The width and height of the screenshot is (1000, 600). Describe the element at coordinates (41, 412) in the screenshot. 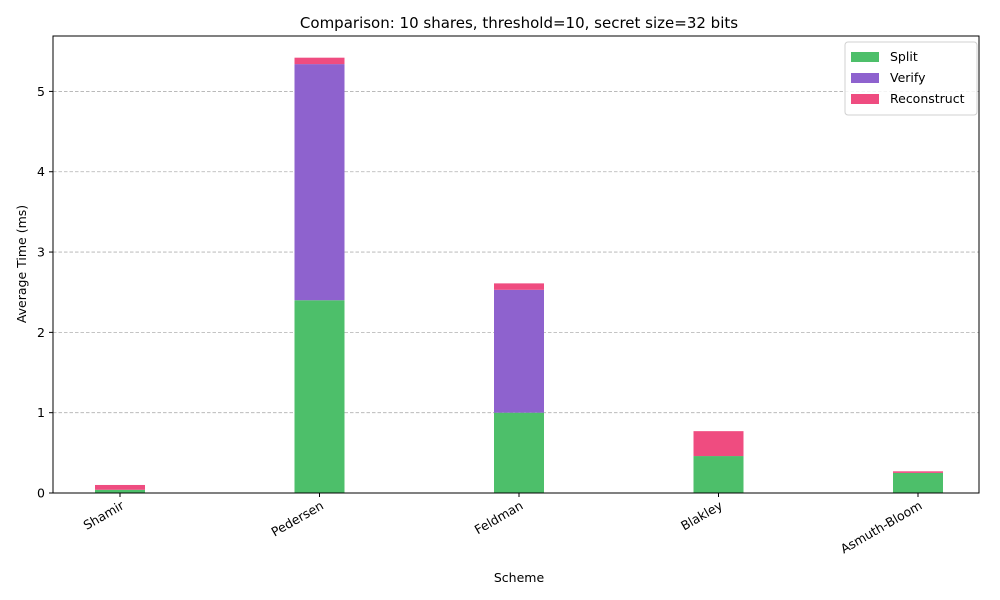

I see `y-tick-label: 1` at that location.